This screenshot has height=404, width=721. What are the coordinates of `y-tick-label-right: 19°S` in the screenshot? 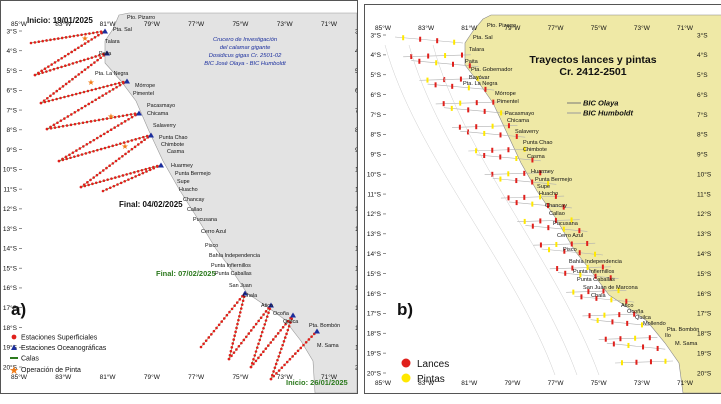 It's located at (356, 348).